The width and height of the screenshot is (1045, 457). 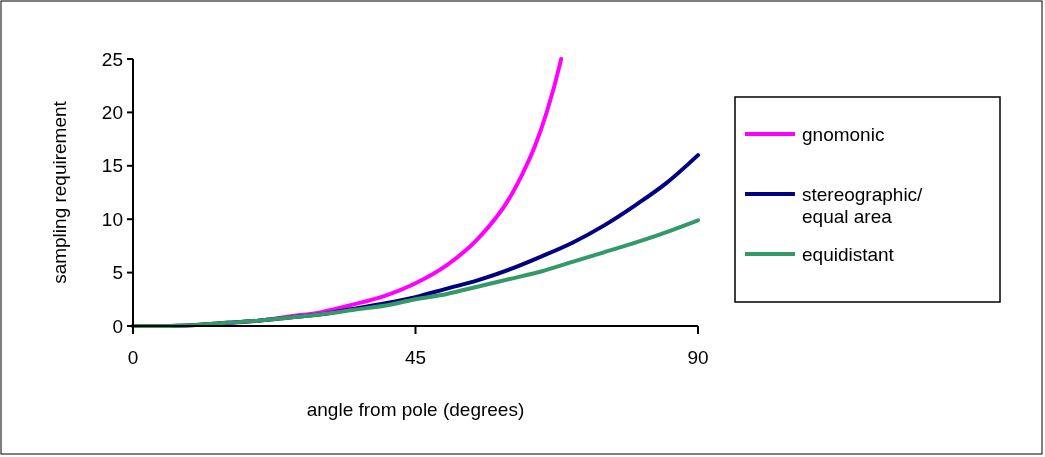 I want to click on legend-label: gnomonic, so click(x=843, y=134).